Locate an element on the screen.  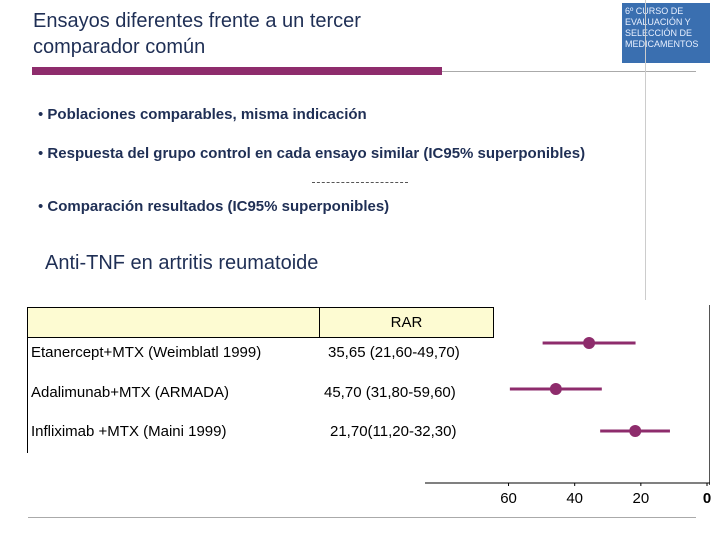
x-tick-label: 60 is located at coordinates (508, 498).